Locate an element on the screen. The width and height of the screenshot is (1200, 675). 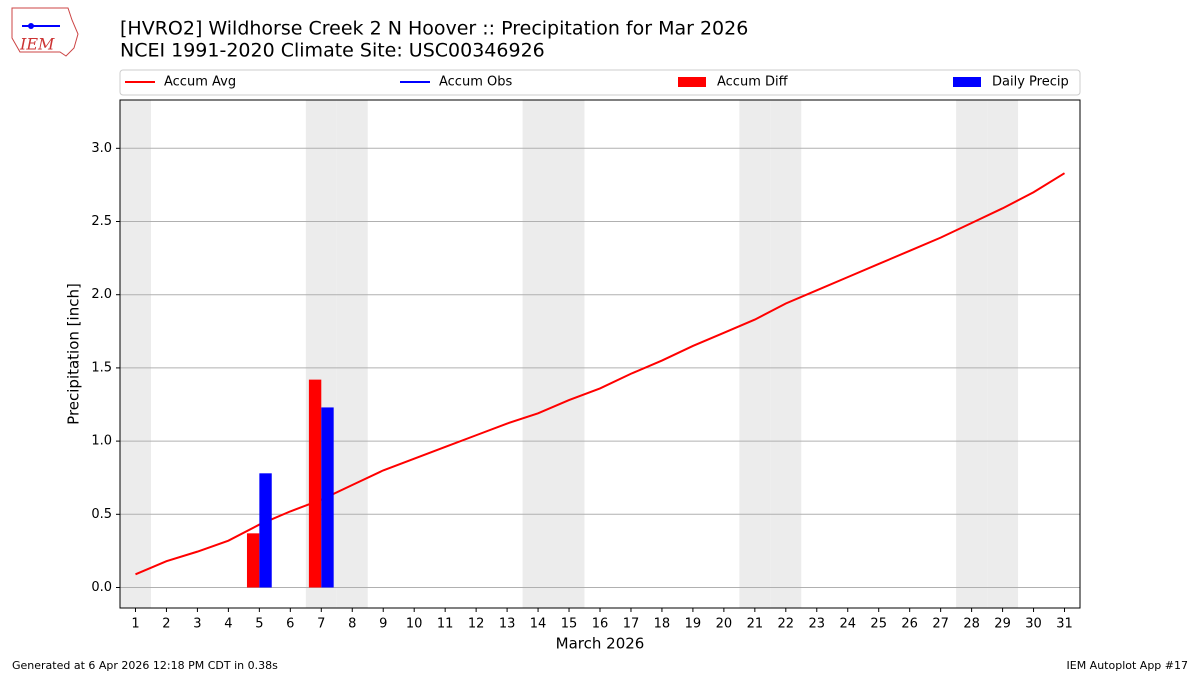
x-tick-label: 30 is located at coordinates (1033, 624).